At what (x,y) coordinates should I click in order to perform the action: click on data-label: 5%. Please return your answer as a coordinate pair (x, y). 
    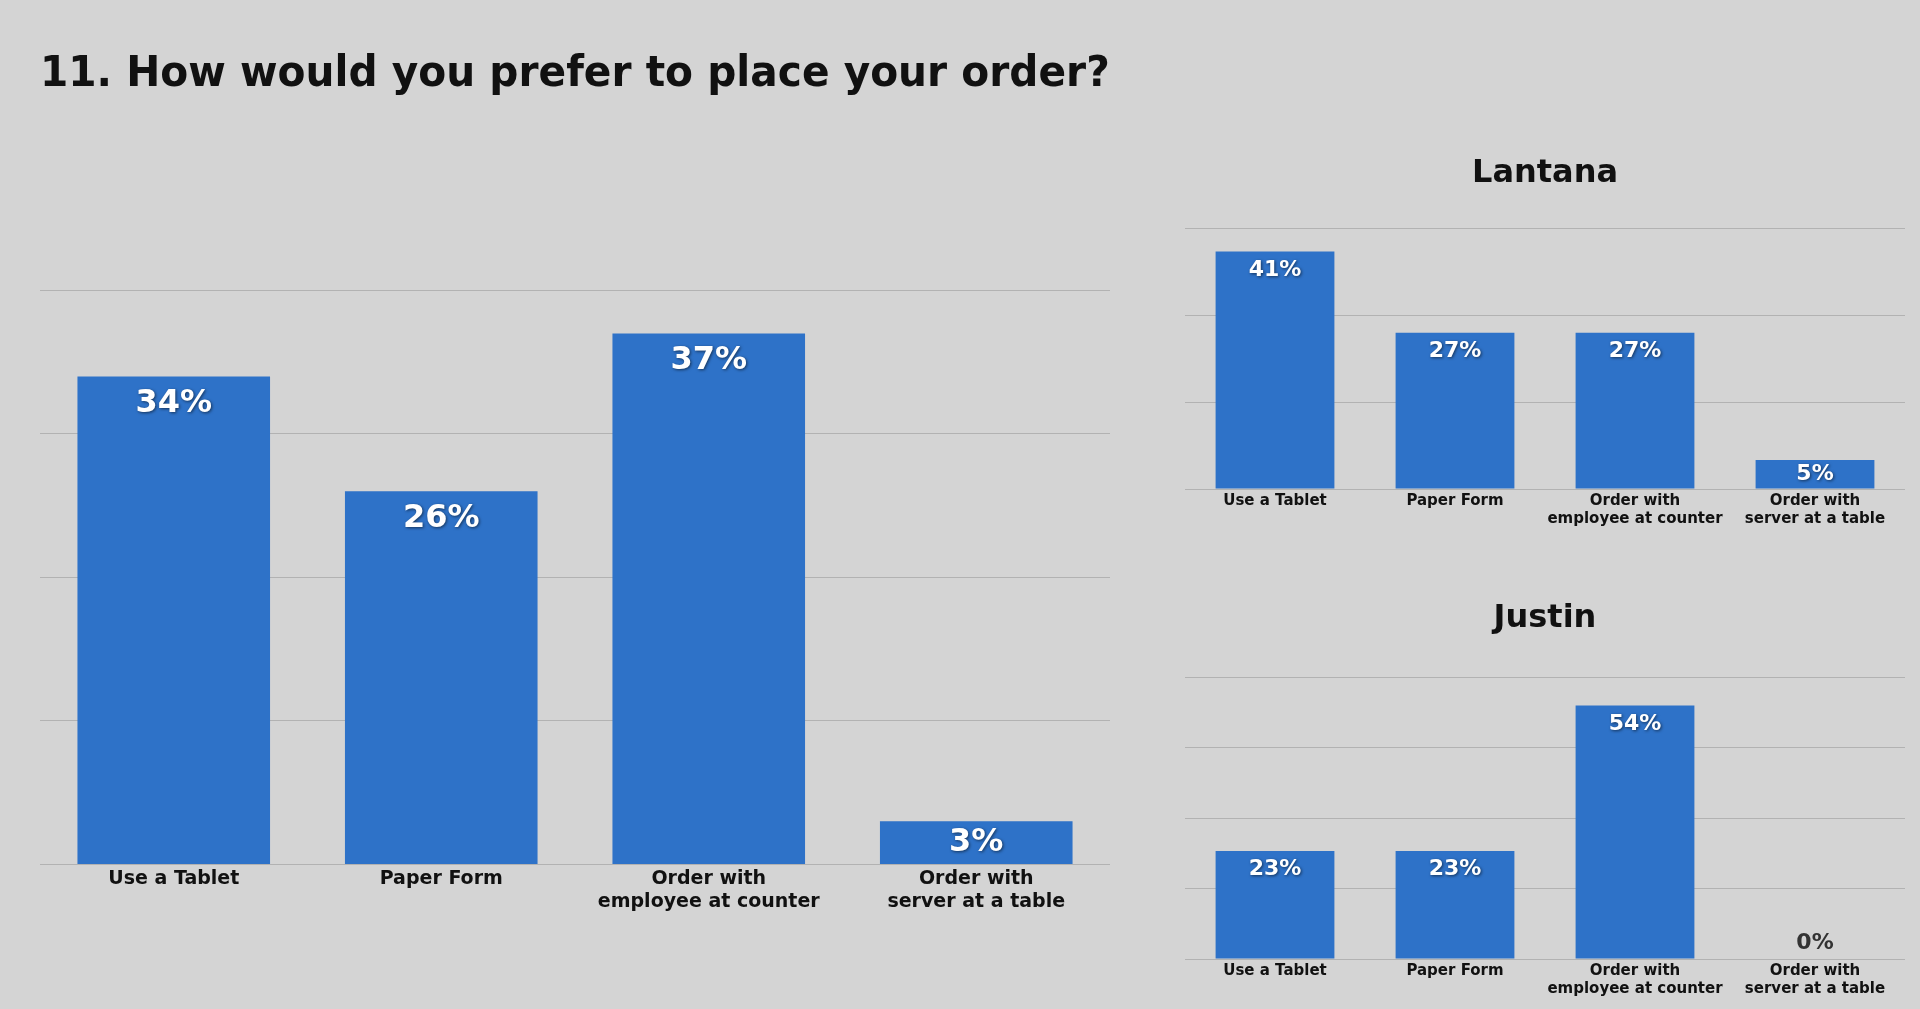
    Looking at the image, I should click on (1815, 472).